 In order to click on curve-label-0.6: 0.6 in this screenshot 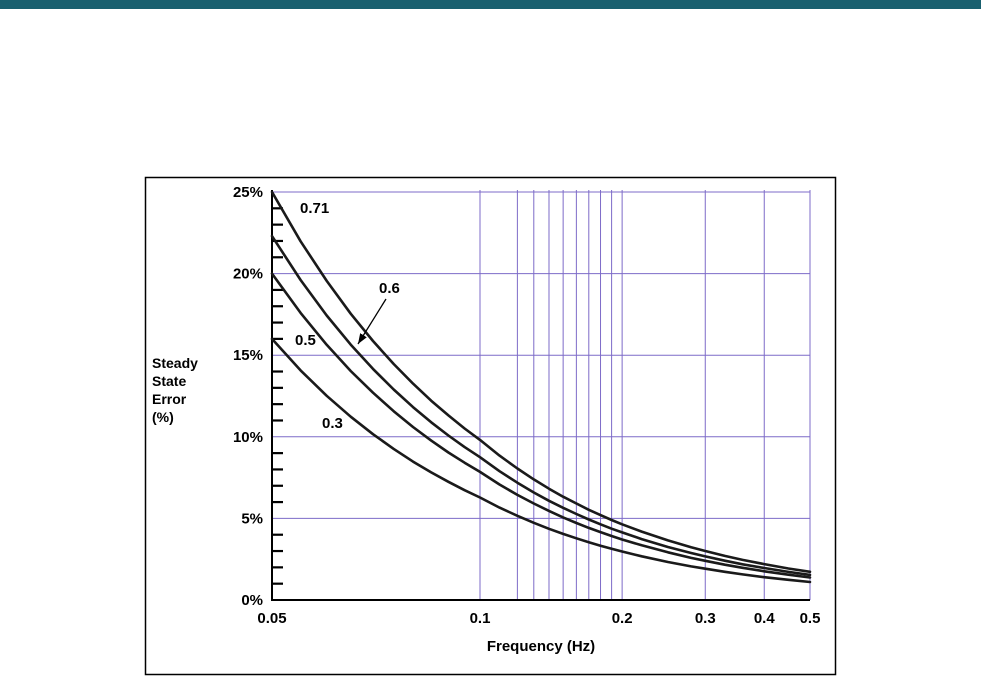, I will do `click(389, 288)`.